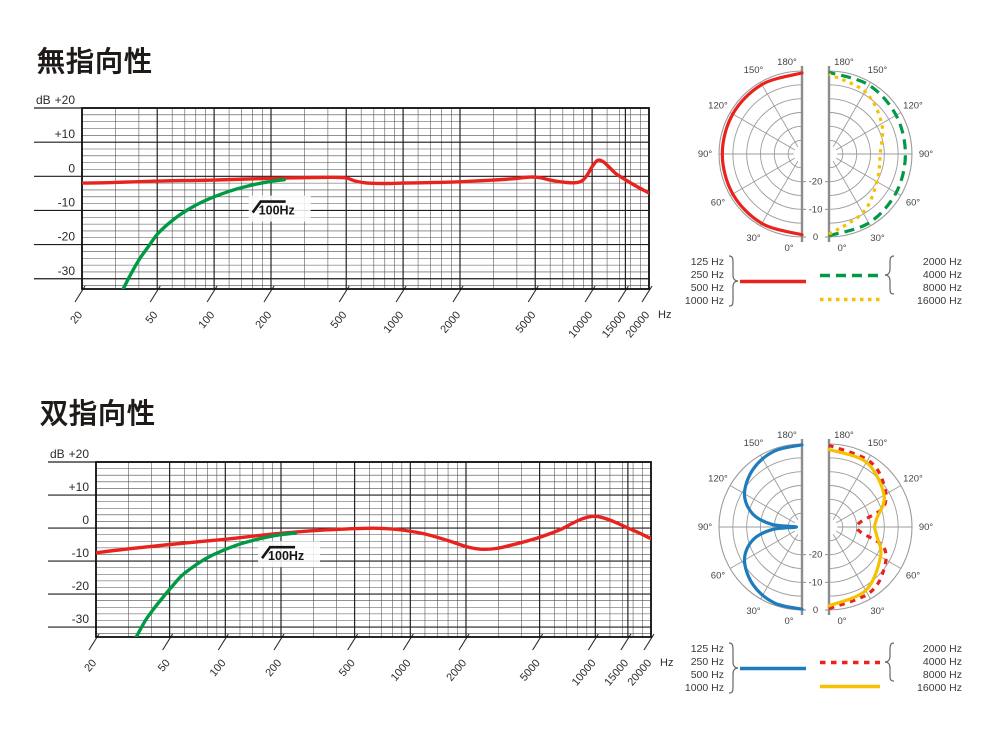 The height and width of the screenshot is (750, 1000). Describe the element at coordinates (456, 670) in the screenshot. I see `x-tick-label: 2000` at that location.